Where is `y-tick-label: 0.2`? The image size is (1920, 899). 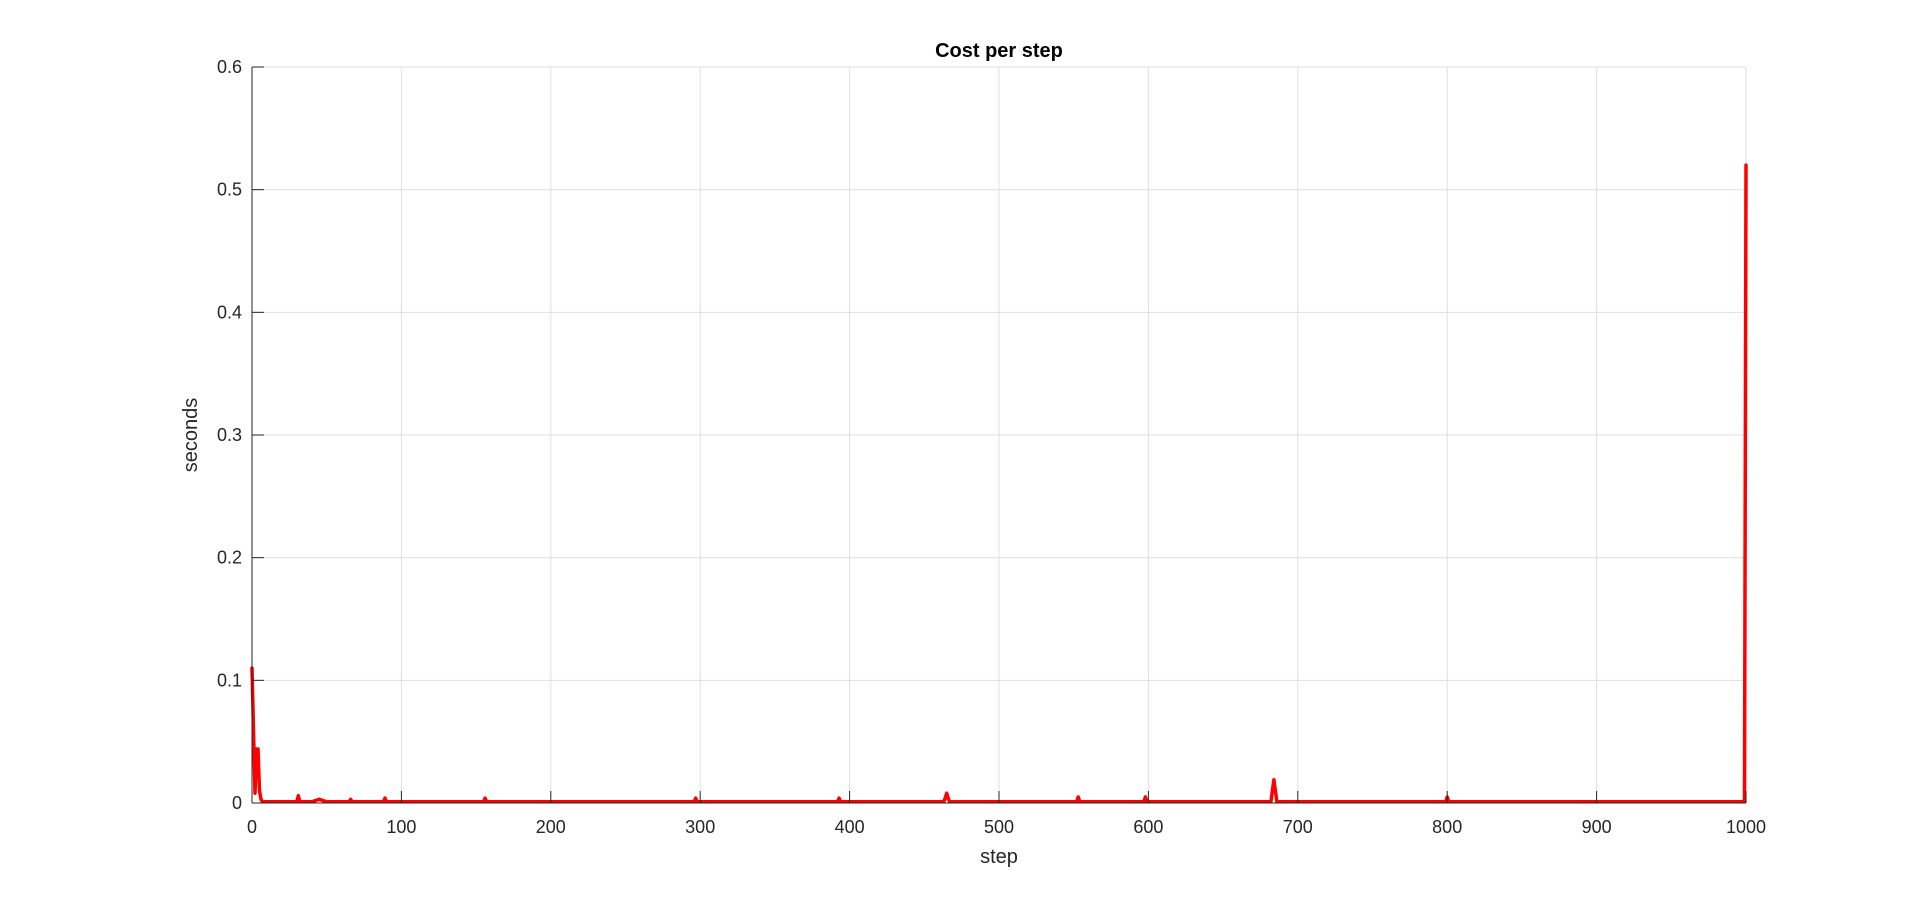 y-tick-label: 0.2 is located at coordinates (229, 558).